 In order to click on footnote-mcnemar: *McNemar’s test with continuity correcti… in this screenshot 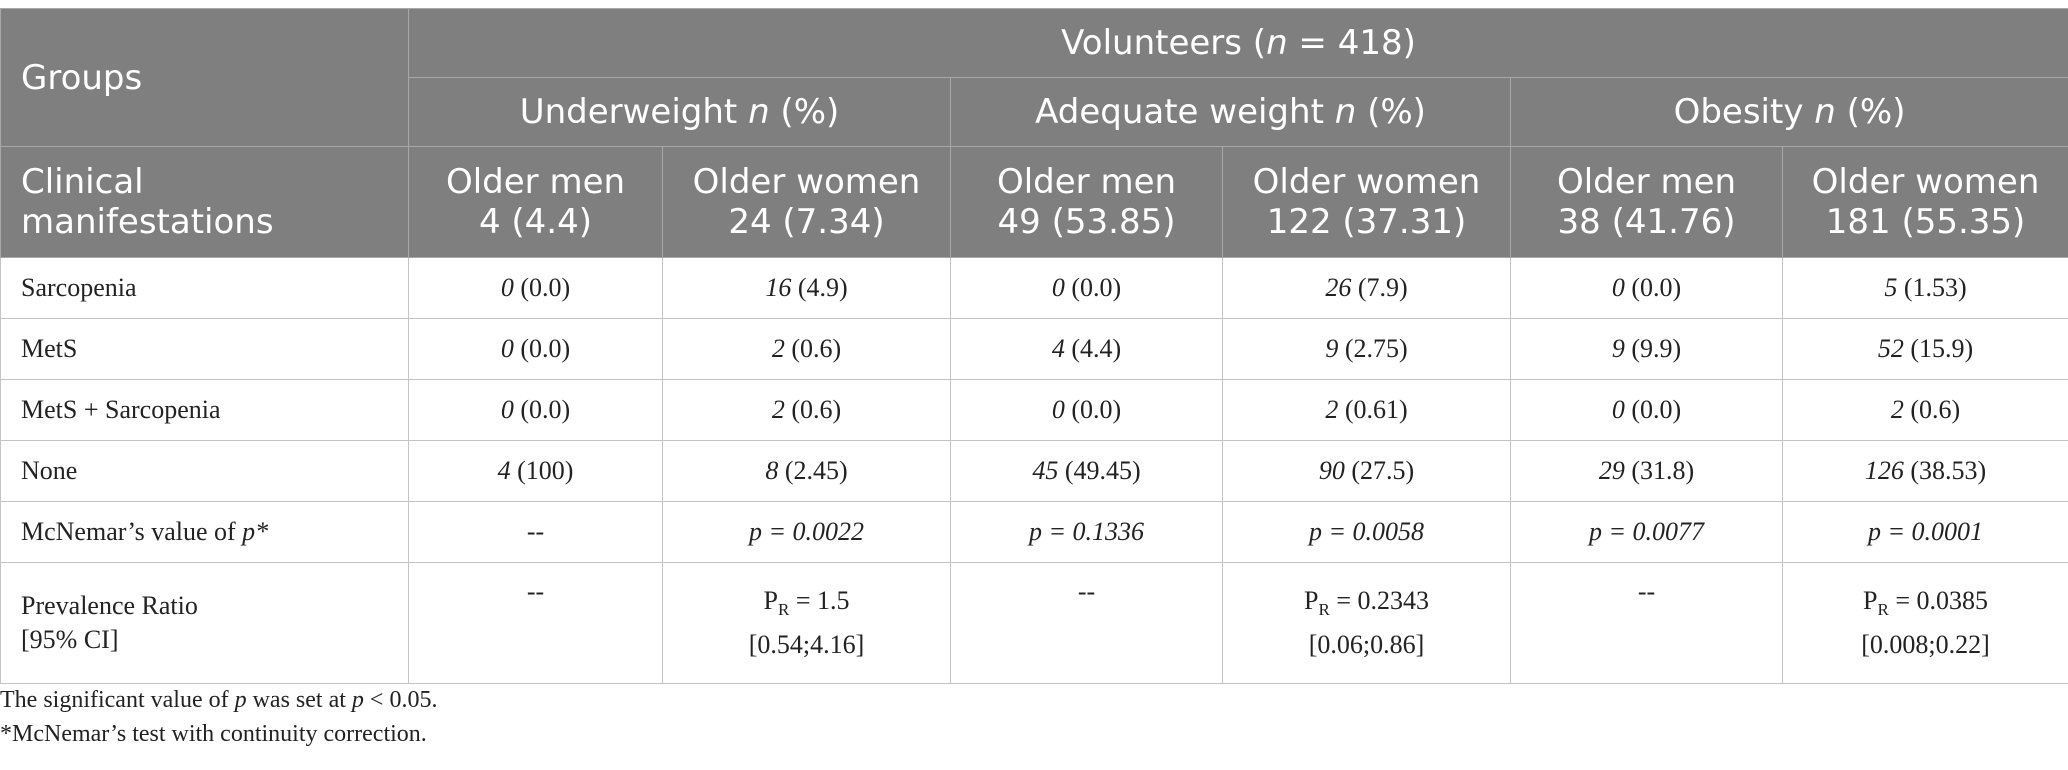, I will do `click(213, 734)`.